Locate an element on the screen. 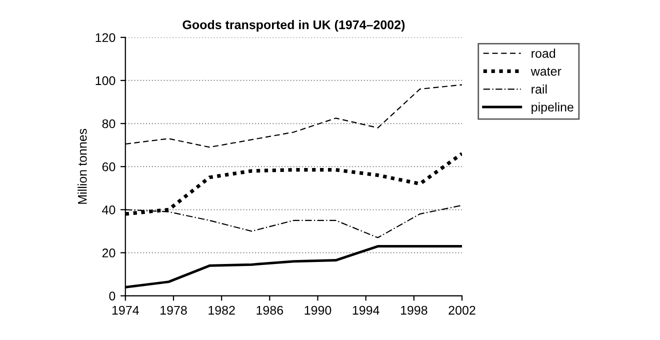 This screenshot has width=660, height=340. y-tick-label: 20 is located at coordinates (109, 253).